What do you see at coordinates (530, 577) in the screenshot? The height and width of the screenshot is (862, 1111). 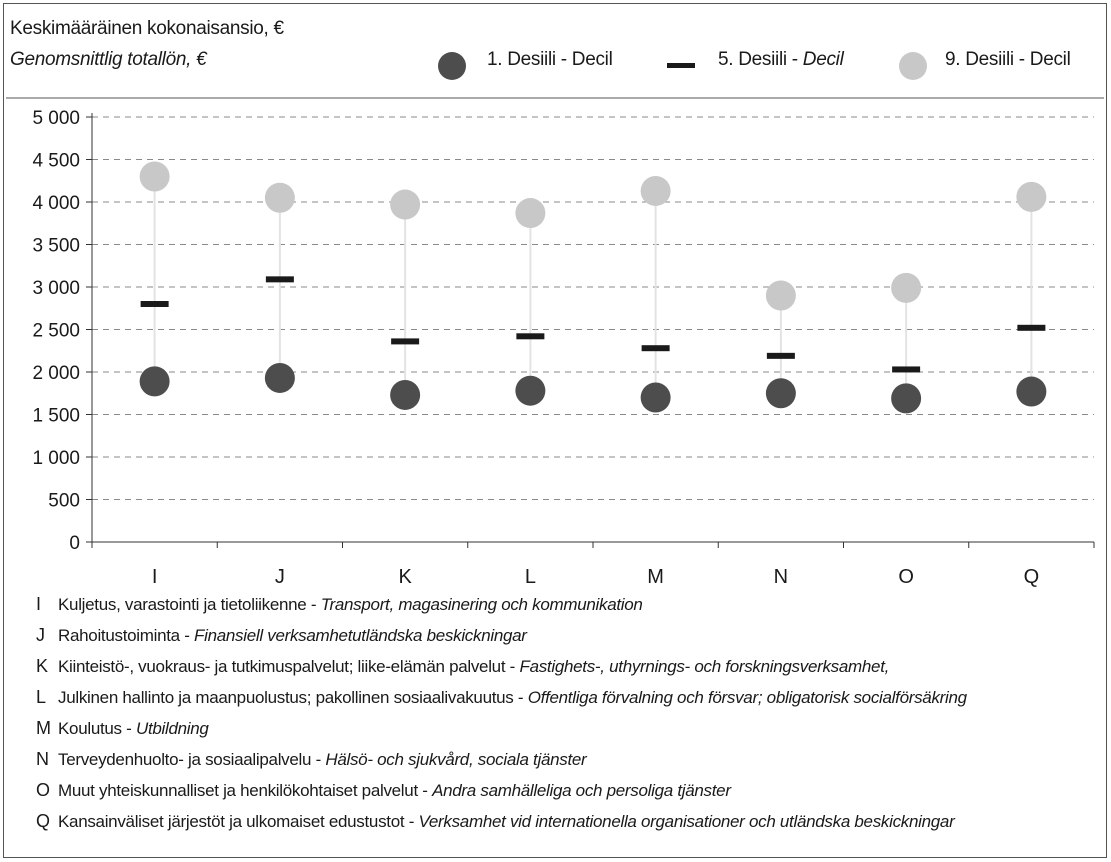 I see `x-tick-label: L` at bounding box center [530, 577].